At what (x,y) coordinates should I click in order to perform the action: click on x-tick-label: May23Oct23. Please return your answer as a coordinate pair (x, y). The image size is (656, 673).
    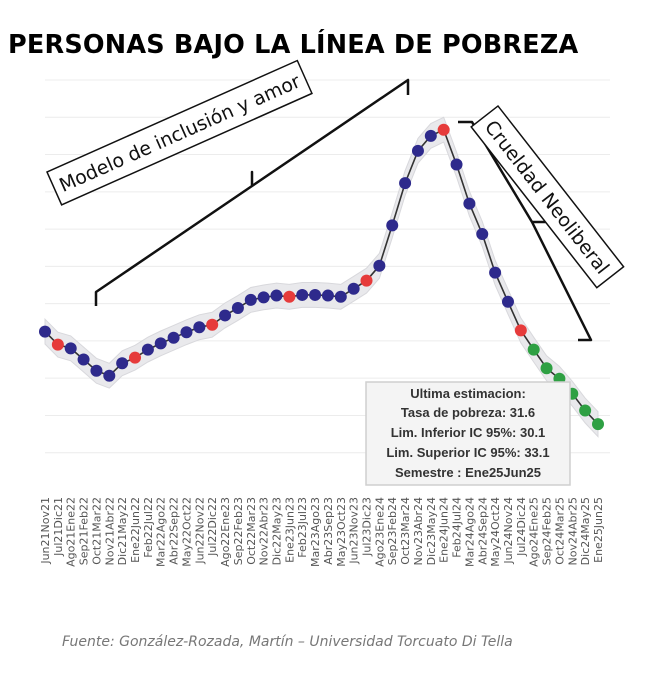
    Looking at the image, I should click on (341, 532).